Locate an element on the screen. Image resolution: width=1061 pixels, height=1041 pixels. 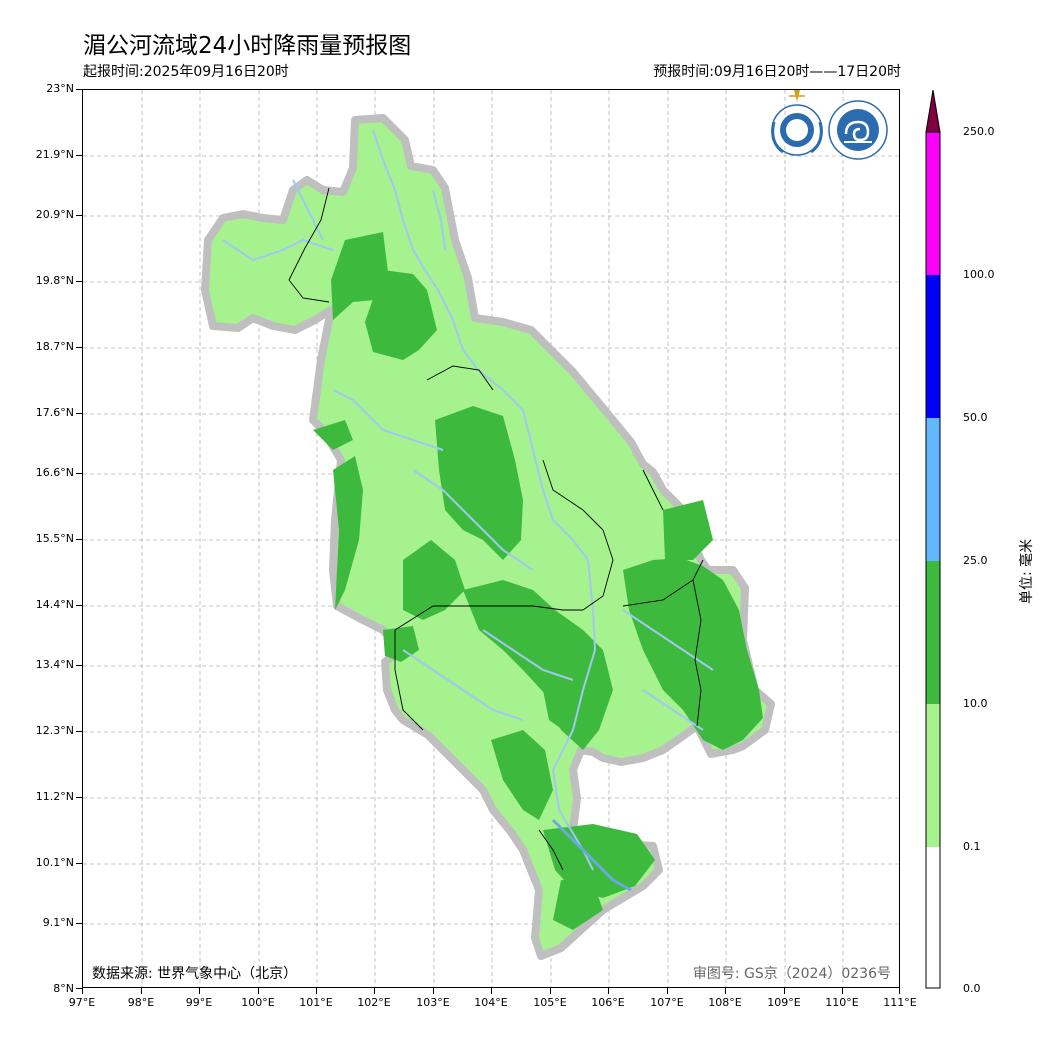
data-source: 数据来源: 世界气象中心（北京） is located at coordinates (195, 974).